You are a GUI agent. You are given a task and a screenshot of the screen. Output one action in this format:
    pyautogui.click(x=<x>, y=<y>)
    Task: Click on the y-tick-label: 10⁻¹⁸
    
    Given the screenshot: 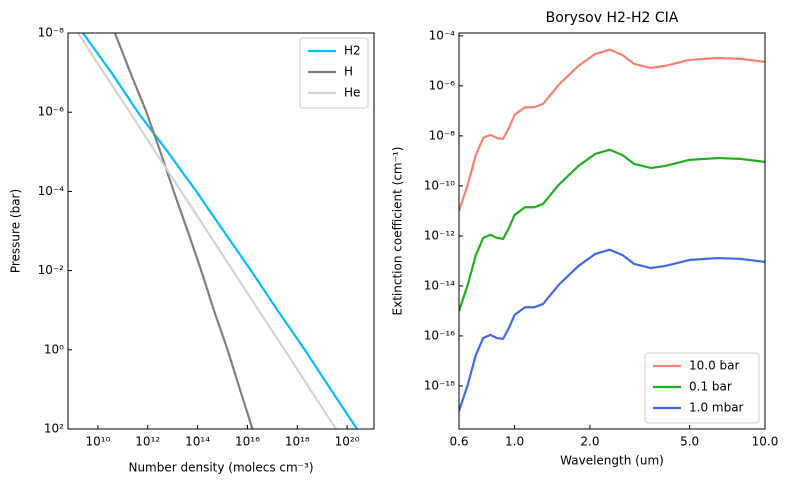 What is the action you would take?
    pyautogui.click(x=439, y=385)
    